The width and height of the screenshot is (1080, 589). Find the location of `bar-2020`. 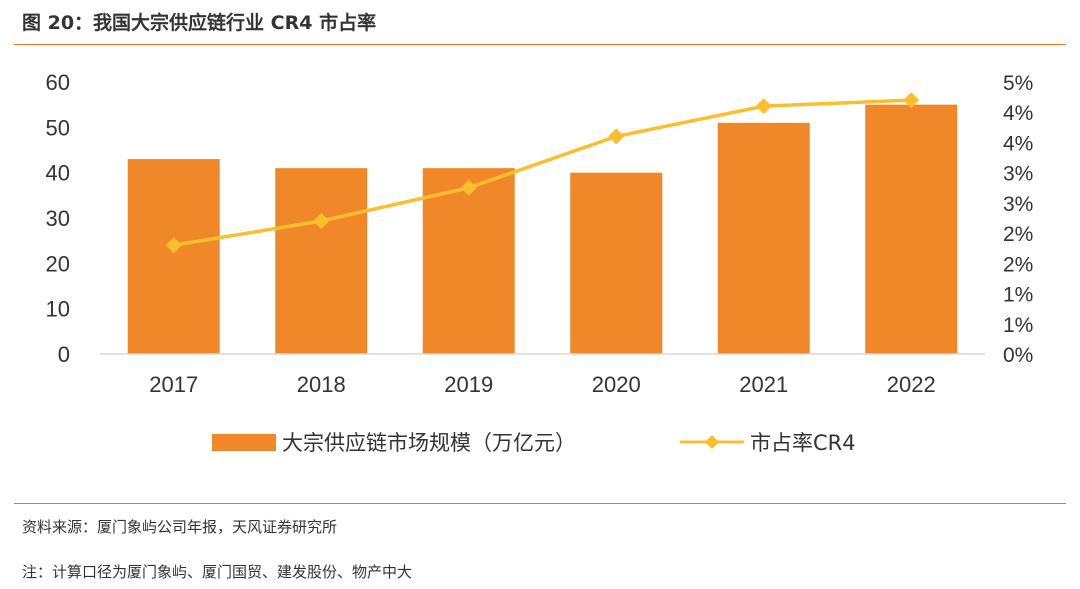

bar-2020 is located at coordinates (616, 263).